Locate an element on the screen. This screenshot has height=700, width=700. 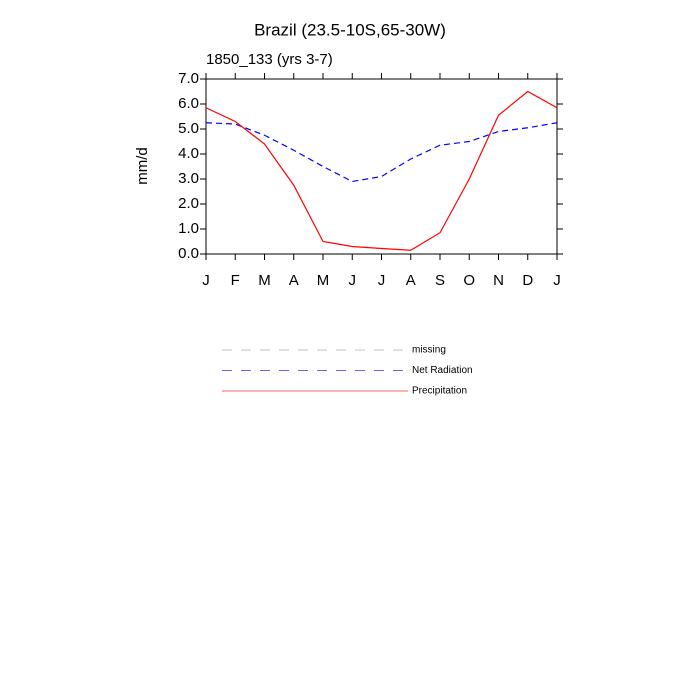
legend-label: Precipitation is located at coordinates (439, 391).